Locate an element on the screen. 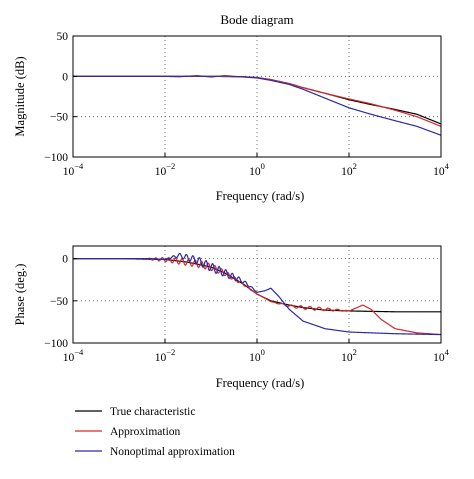 The height and width of the screenshot is (479, 474). phase-xtick-label: 10⁴ is located at coordinates (441, 355).